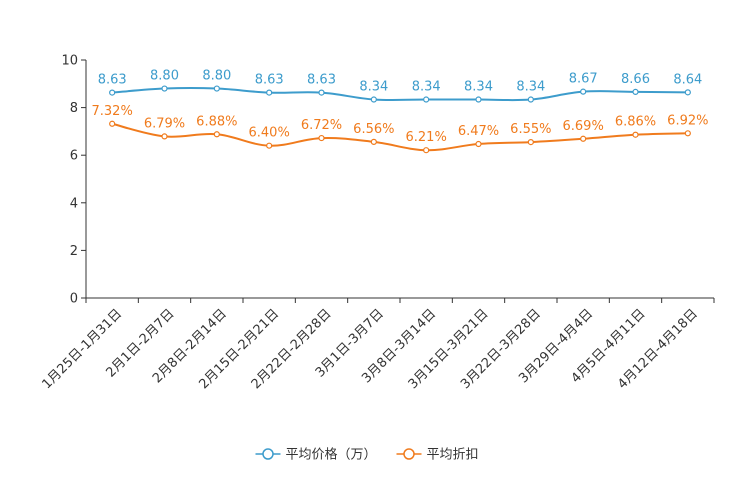 The width and height of the screenshot is (744, 496). I want to click on data-label: 6.40%, so click(269, 133).